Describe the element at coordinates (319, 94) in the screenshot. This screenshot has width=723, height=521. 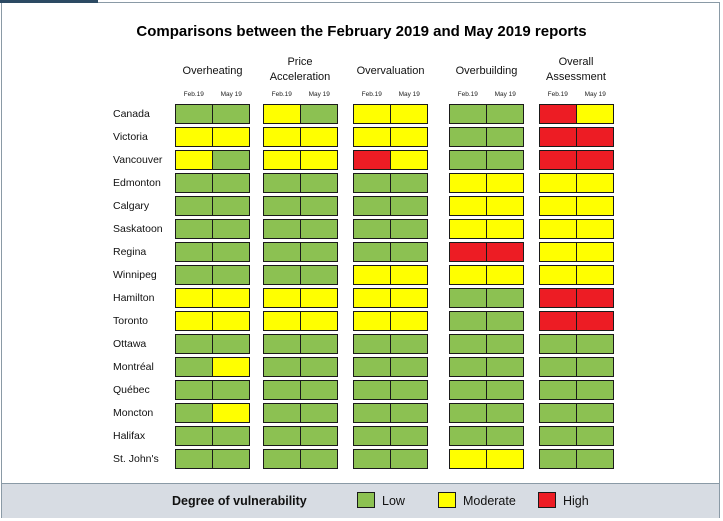
I see `period-header-price_acceleration-1: May 19` at that location.